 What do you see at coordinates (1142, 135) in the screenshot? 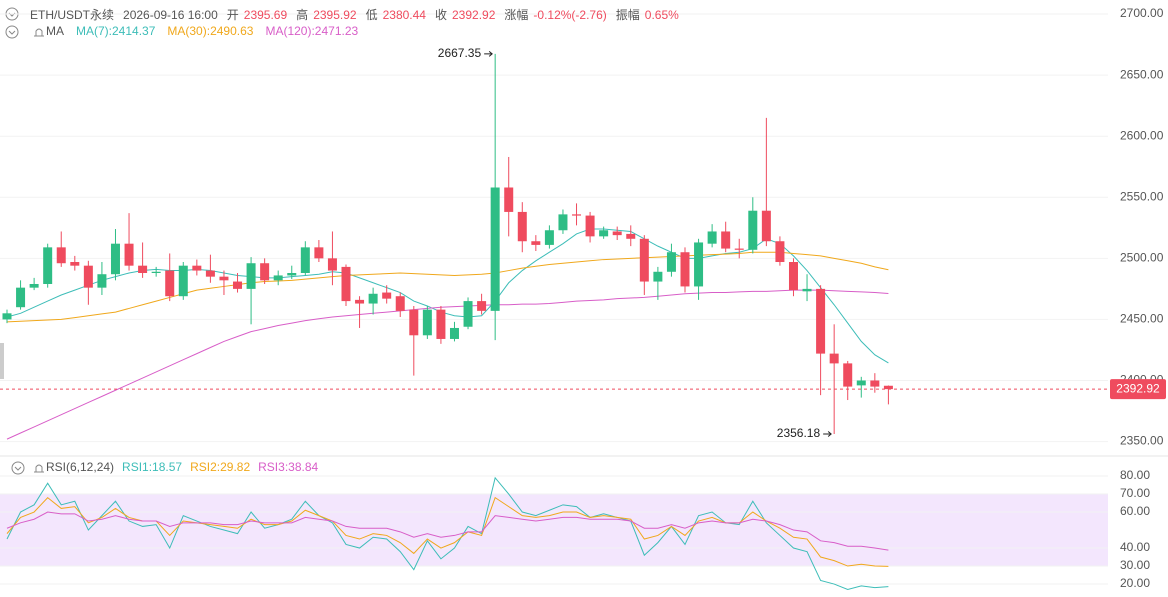
I see `y-tick-label: 2600.00` at bounding box center [1142, 135].